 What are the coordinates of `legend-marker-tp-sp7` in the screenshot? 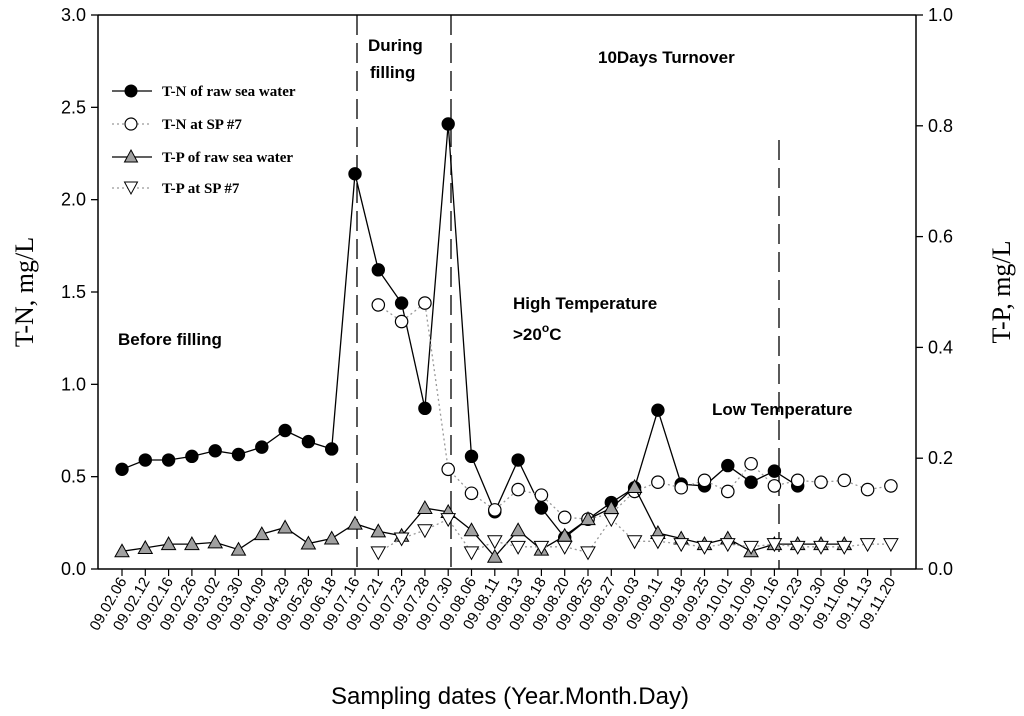 It's located at (131, 188).